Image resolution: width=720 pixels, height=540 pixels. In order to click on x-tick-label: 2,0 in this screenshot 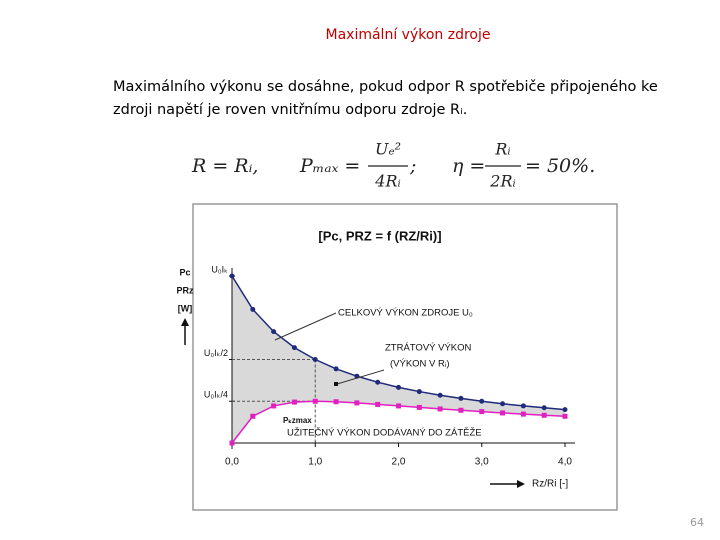, I will do `click(399, 462)`.